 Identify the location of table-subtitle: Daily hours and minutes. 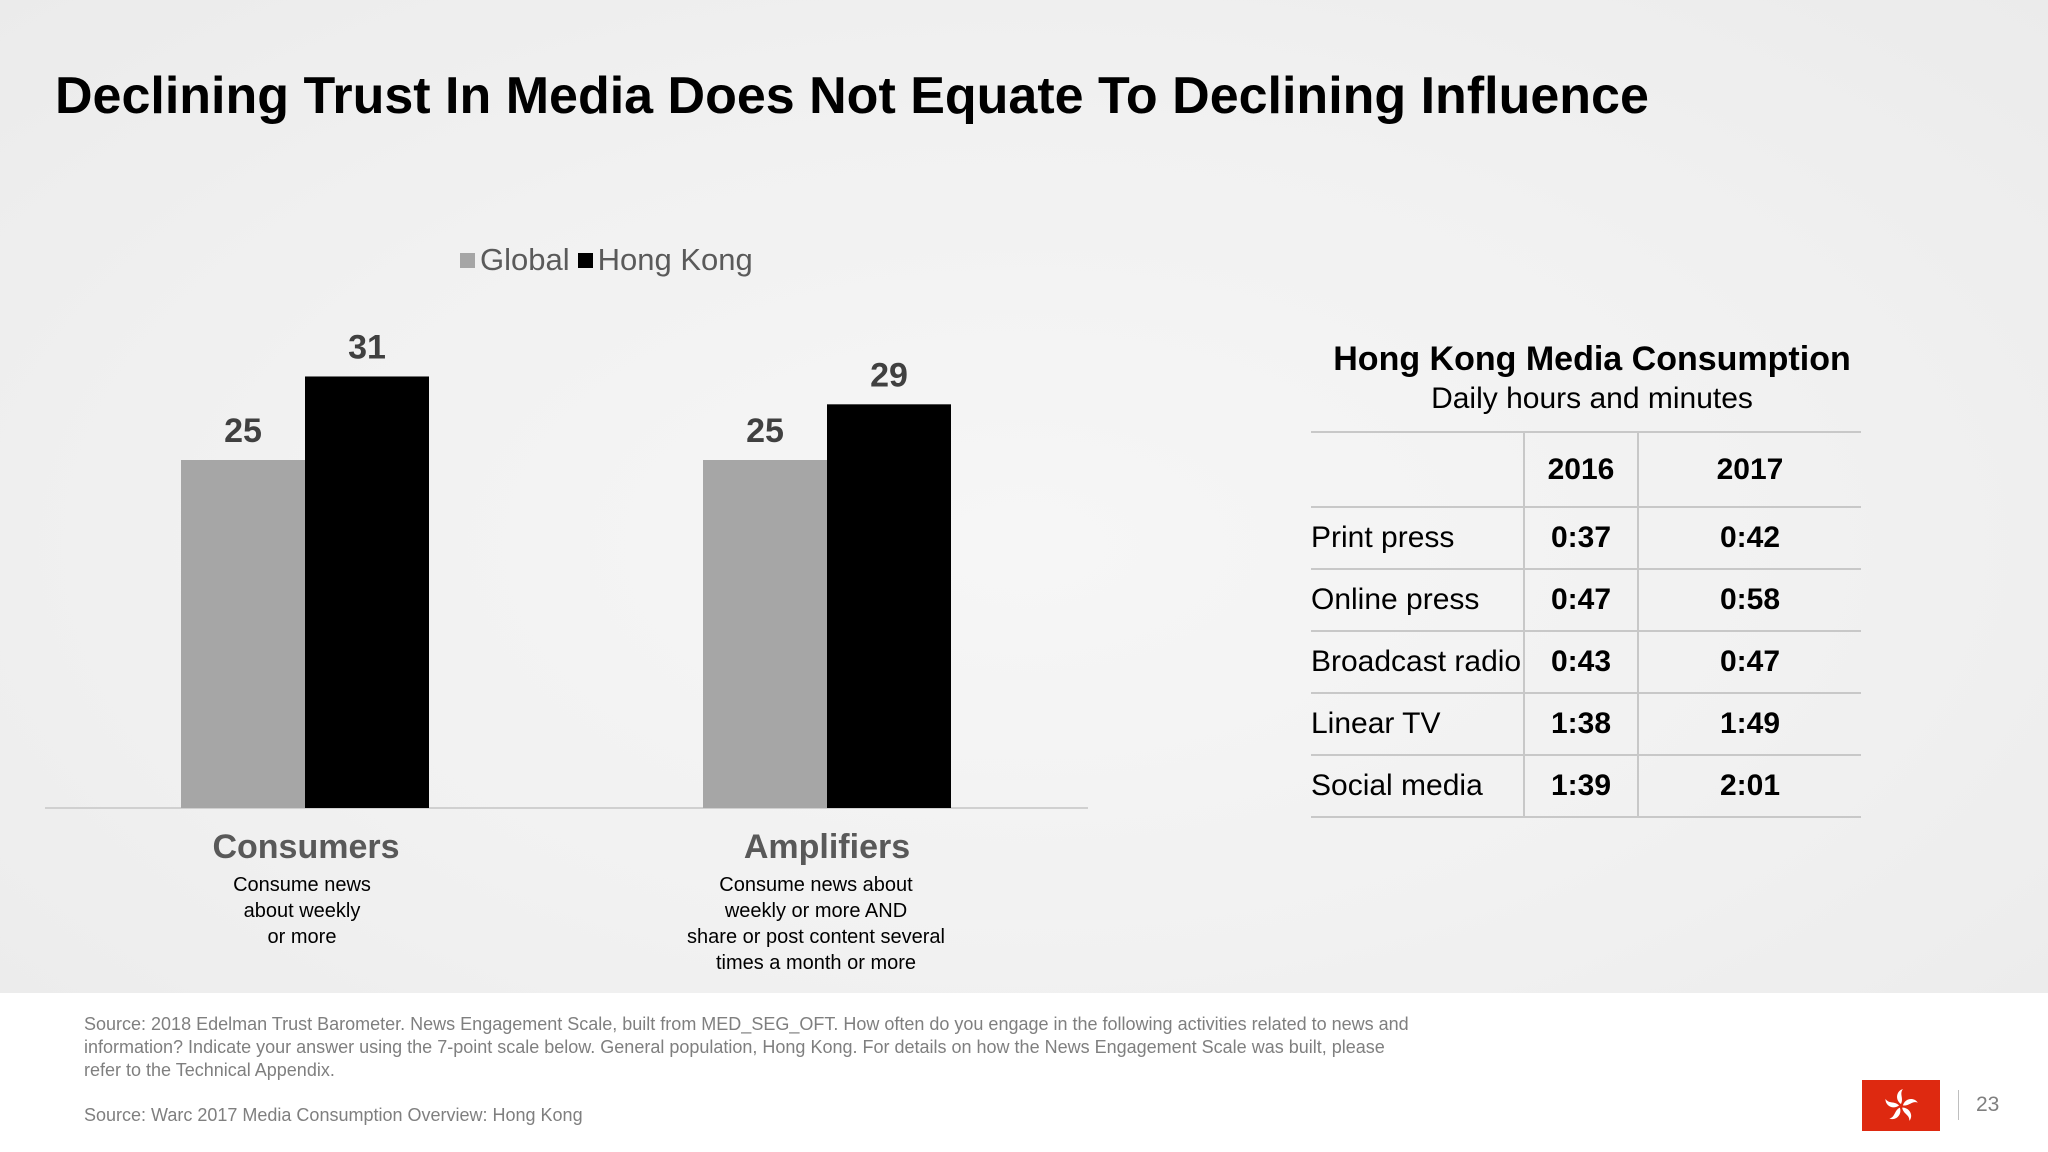
(1592, 398).